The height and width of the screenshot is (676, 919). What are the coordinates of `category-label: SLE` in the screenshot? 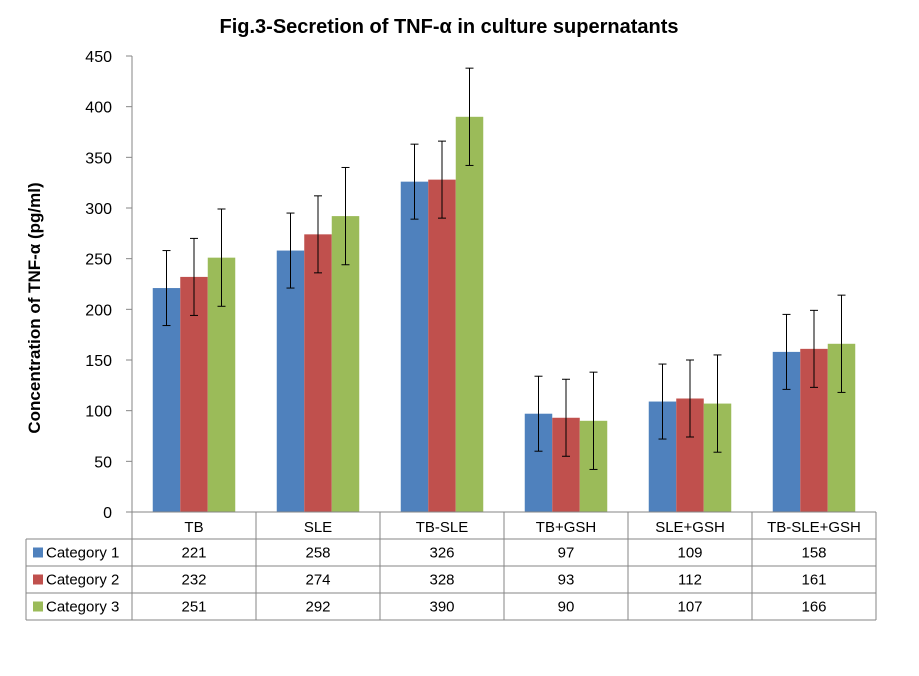 It's located at (318, 527).